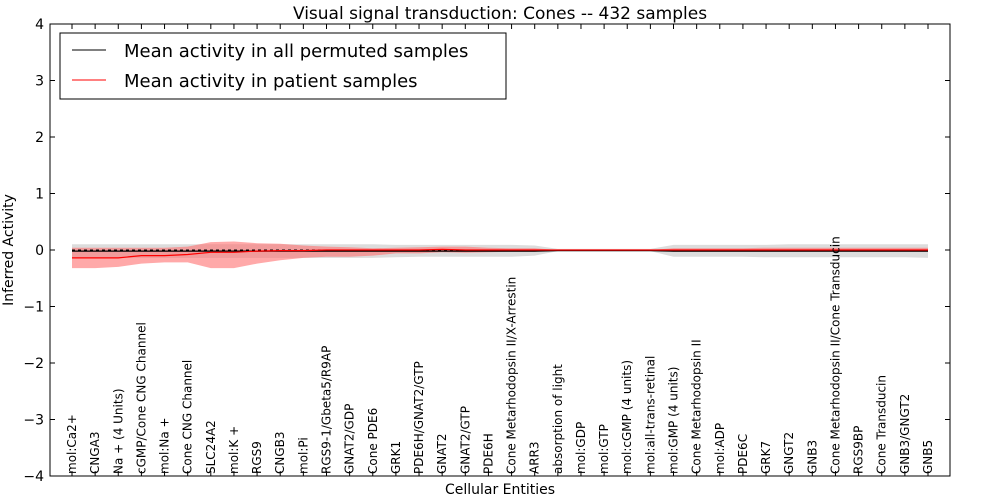 The width and height of the screenshot is (1000, 500). What do you see at coordinates (280, 452) in the screenshot?
I see `x-tick-label: CNGB3` at bounding box center [280, 452].